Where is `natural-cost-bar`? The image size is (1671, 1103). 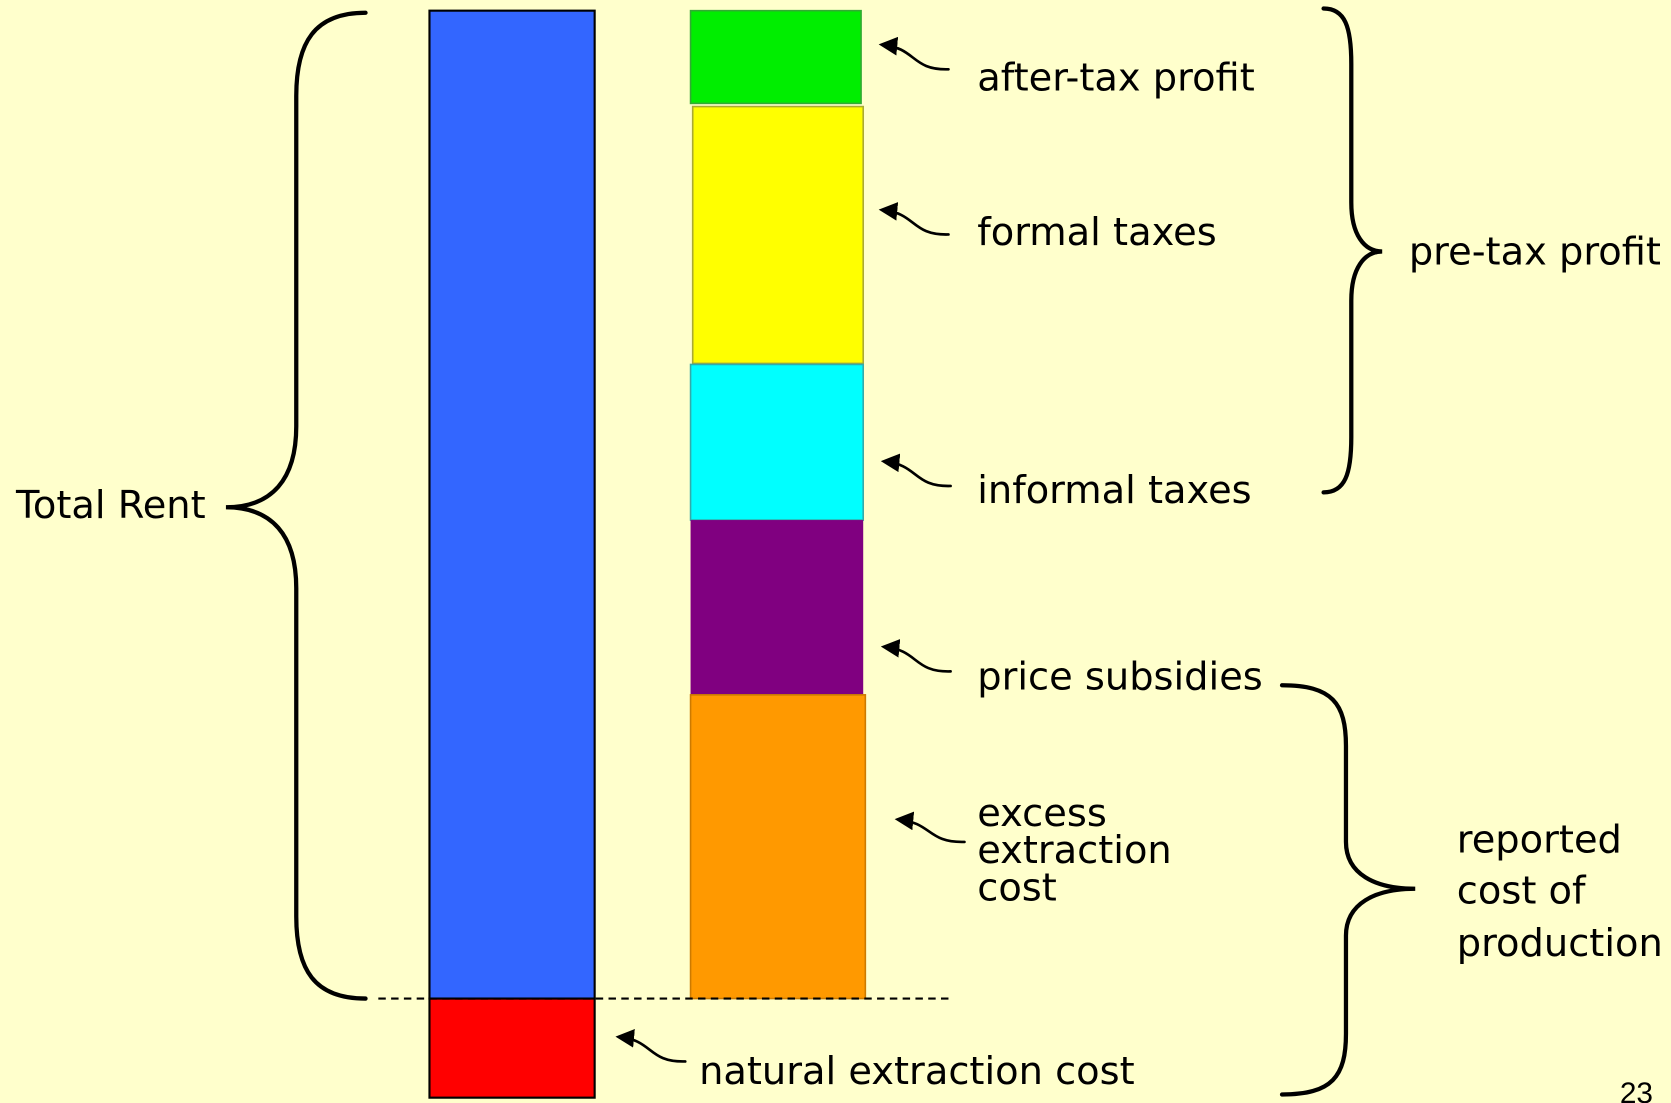
natural-cost-bar is located at coordinates (512, 1048).